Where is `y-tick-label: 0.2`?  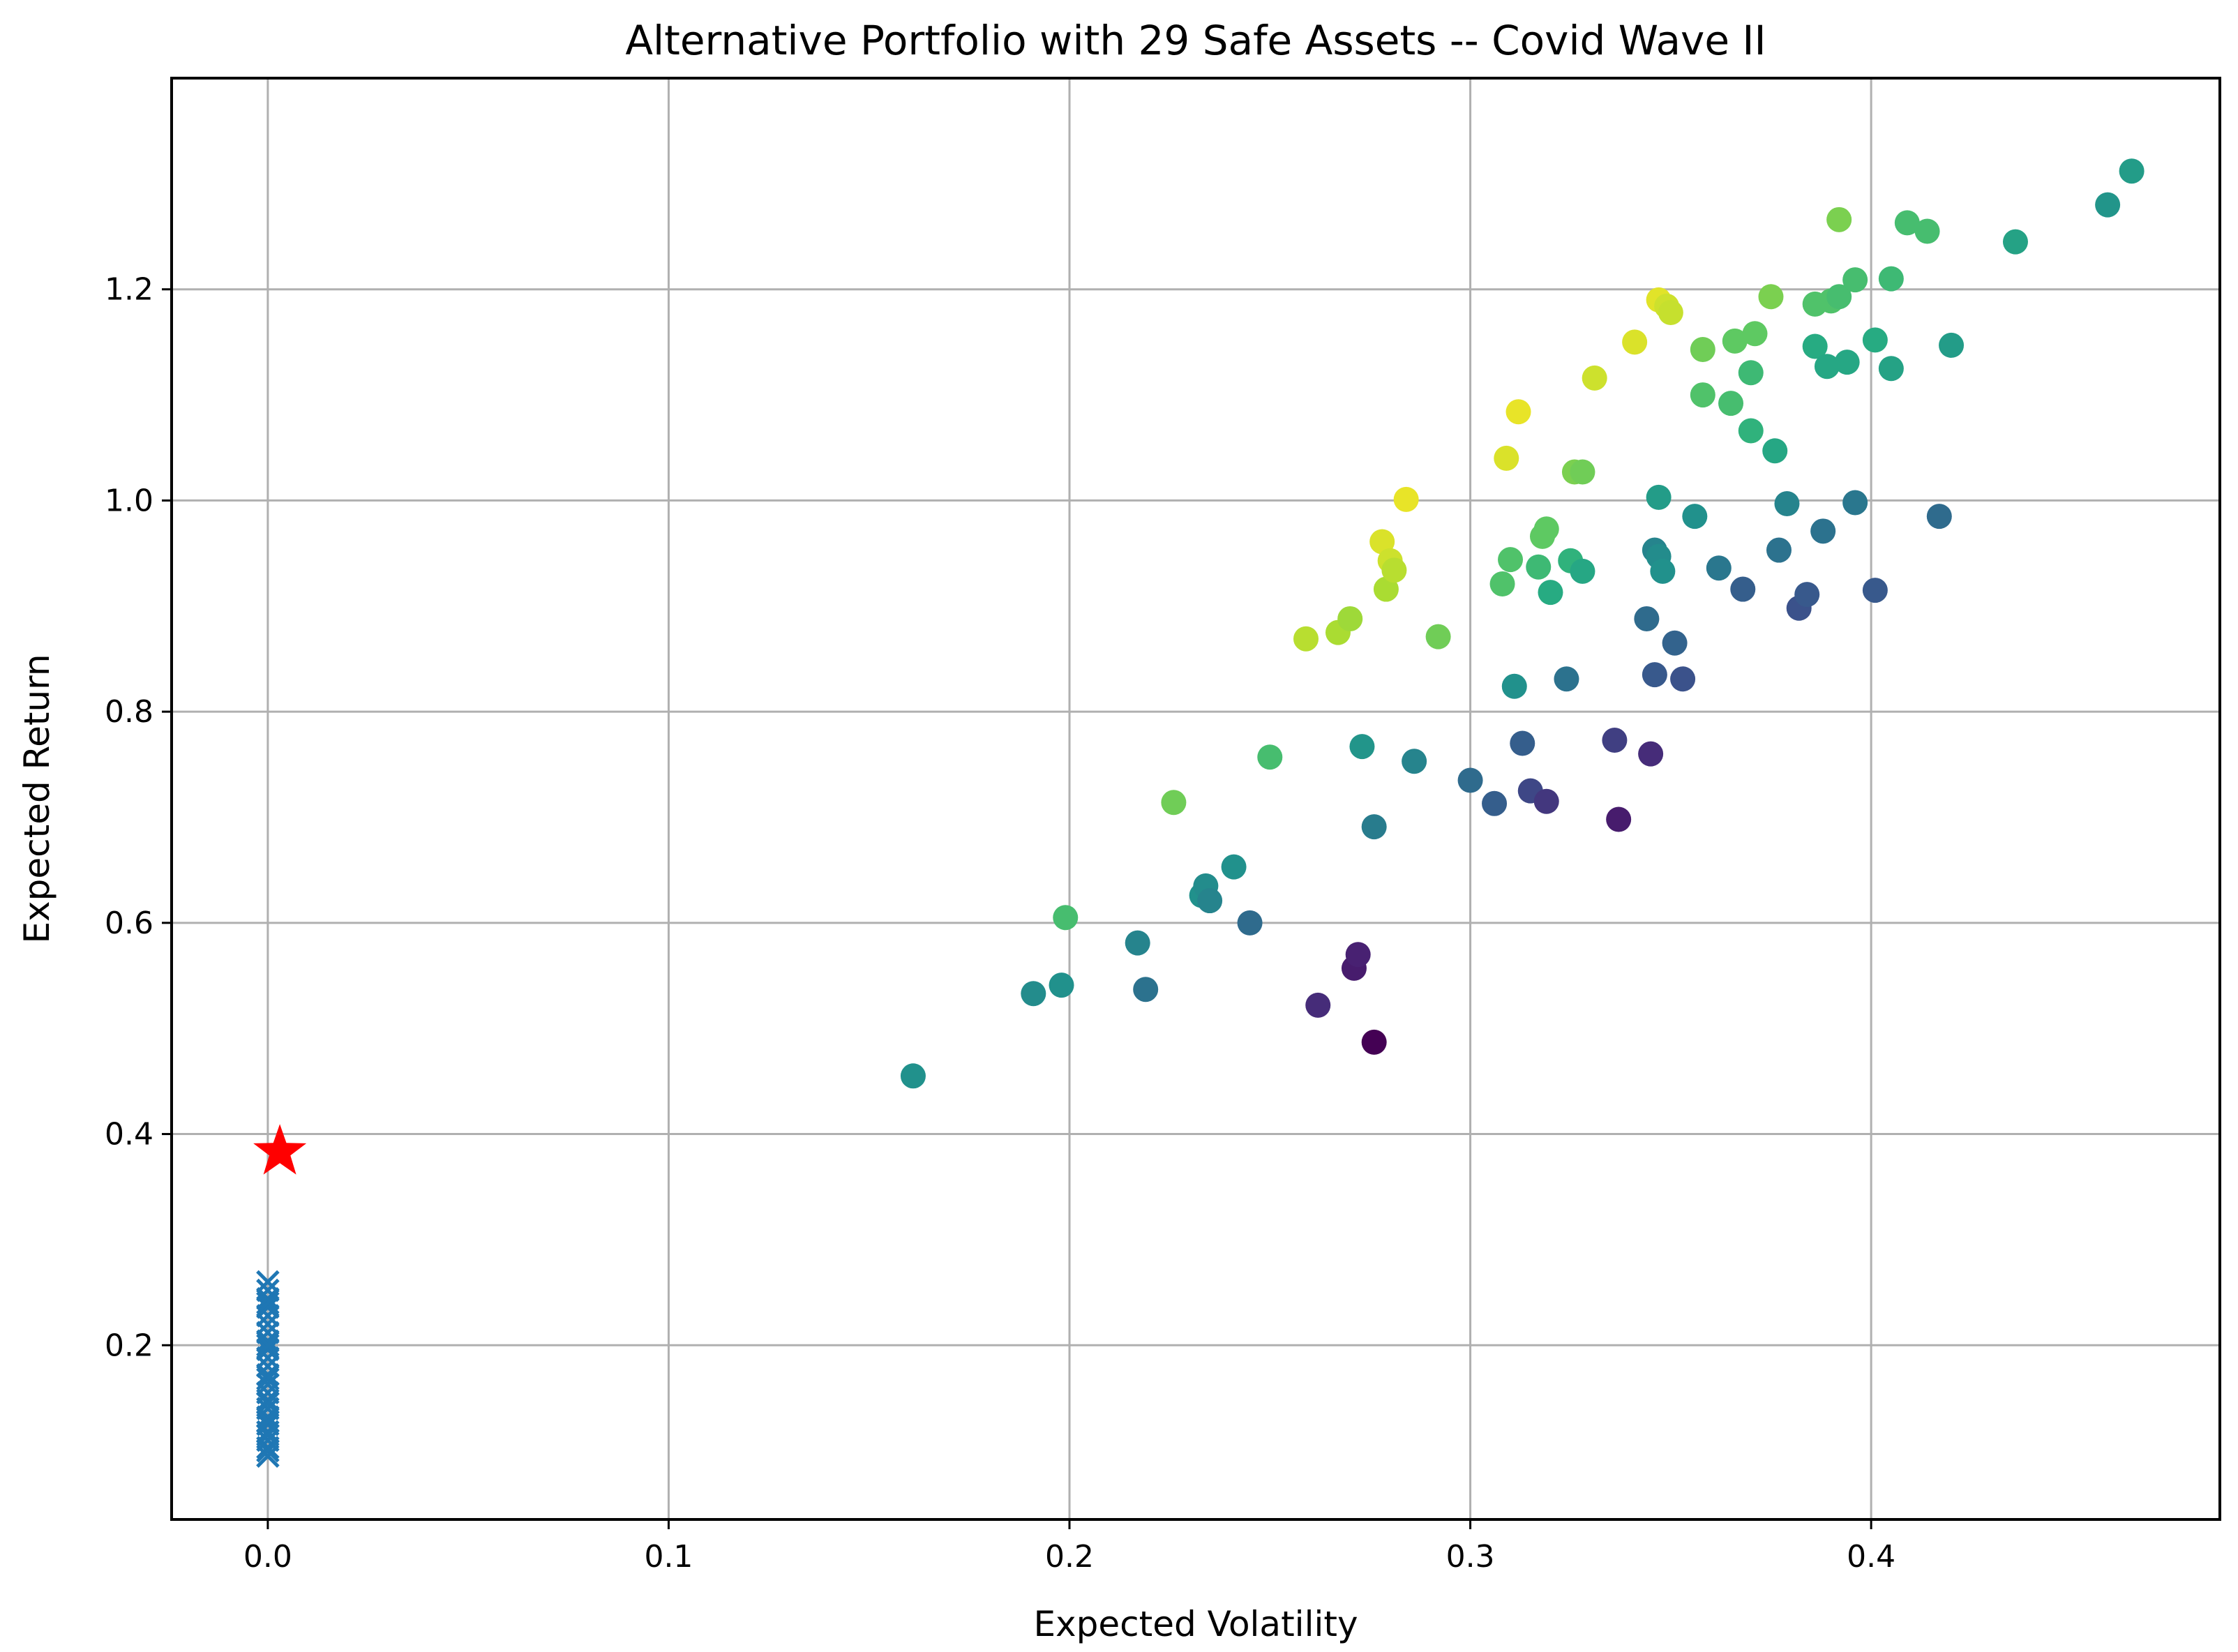 y-tick-label: 0.2 is located at coordinates (129, 1345).